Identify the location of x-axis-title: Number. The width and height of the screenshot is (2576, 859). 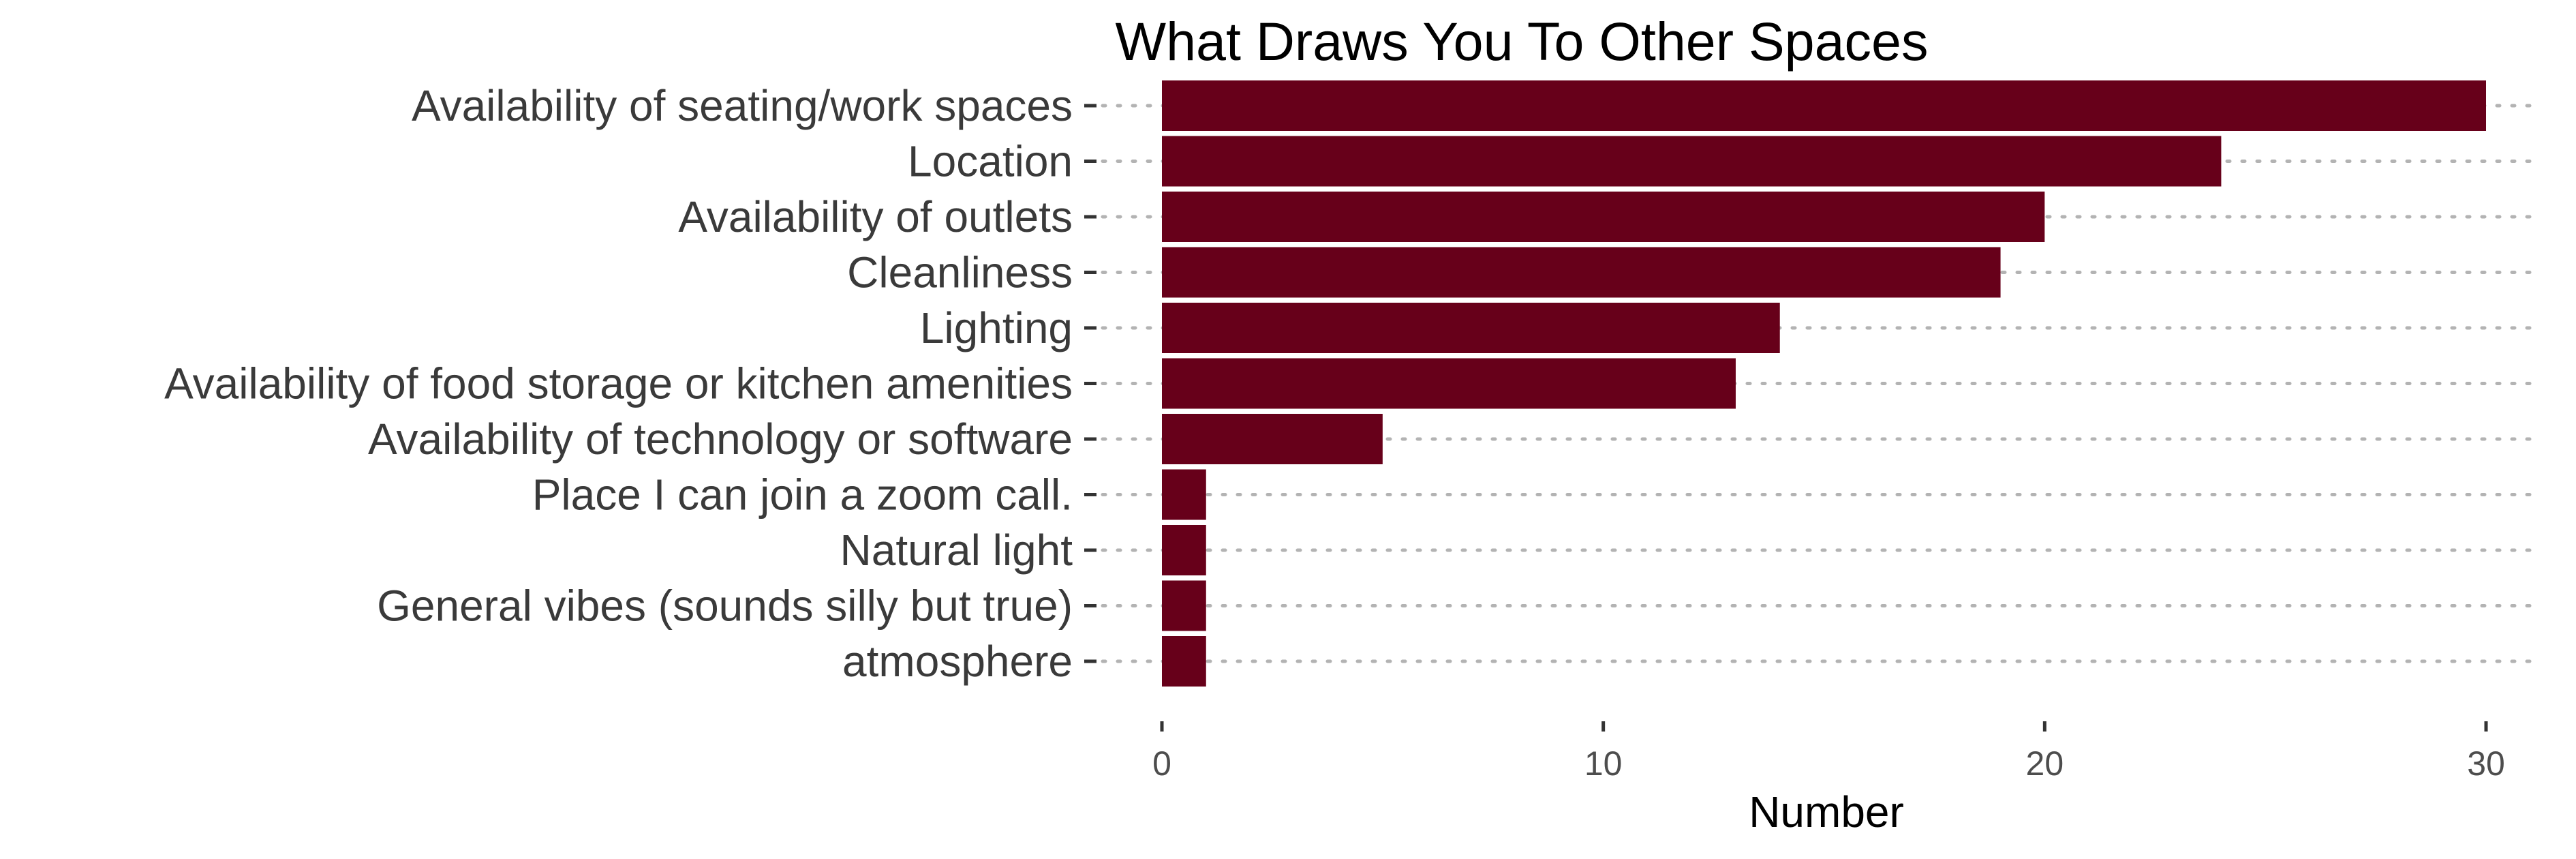
(1826, 812).